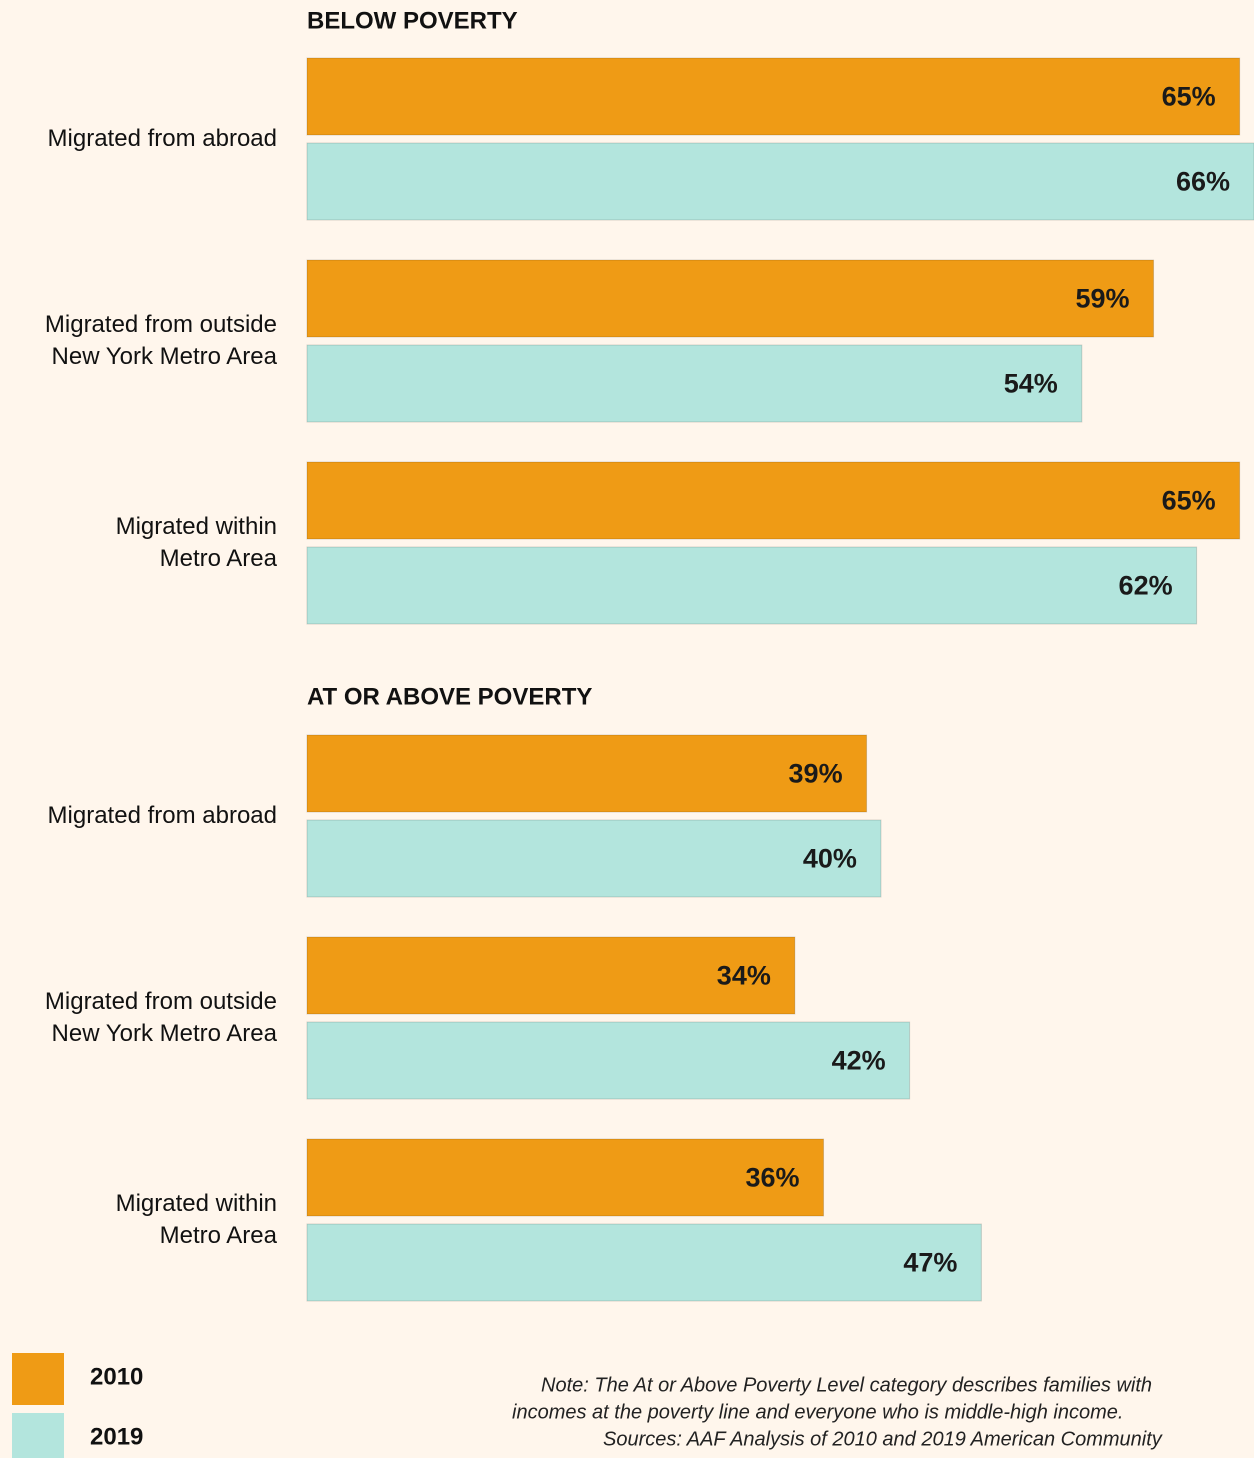 The image size is (1254, 1458). I want to click on legend-label: 2019, so click(116, 1436).